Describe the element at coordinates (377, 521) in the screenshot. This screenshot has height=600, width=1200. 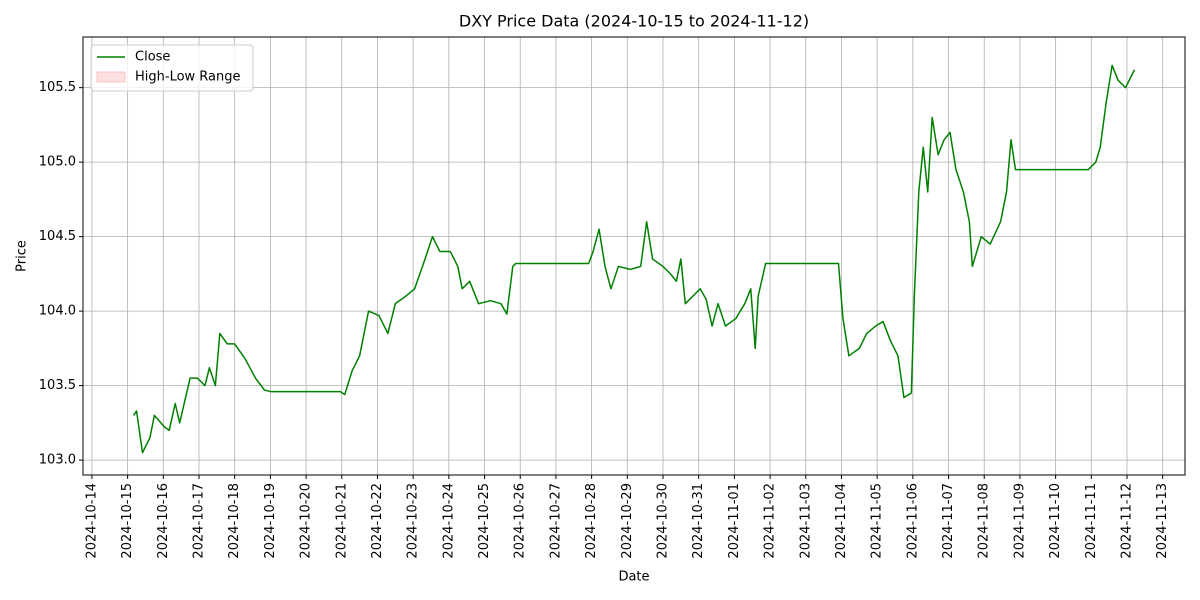
I see `x-tick-label: 2024-10-22` at that location.